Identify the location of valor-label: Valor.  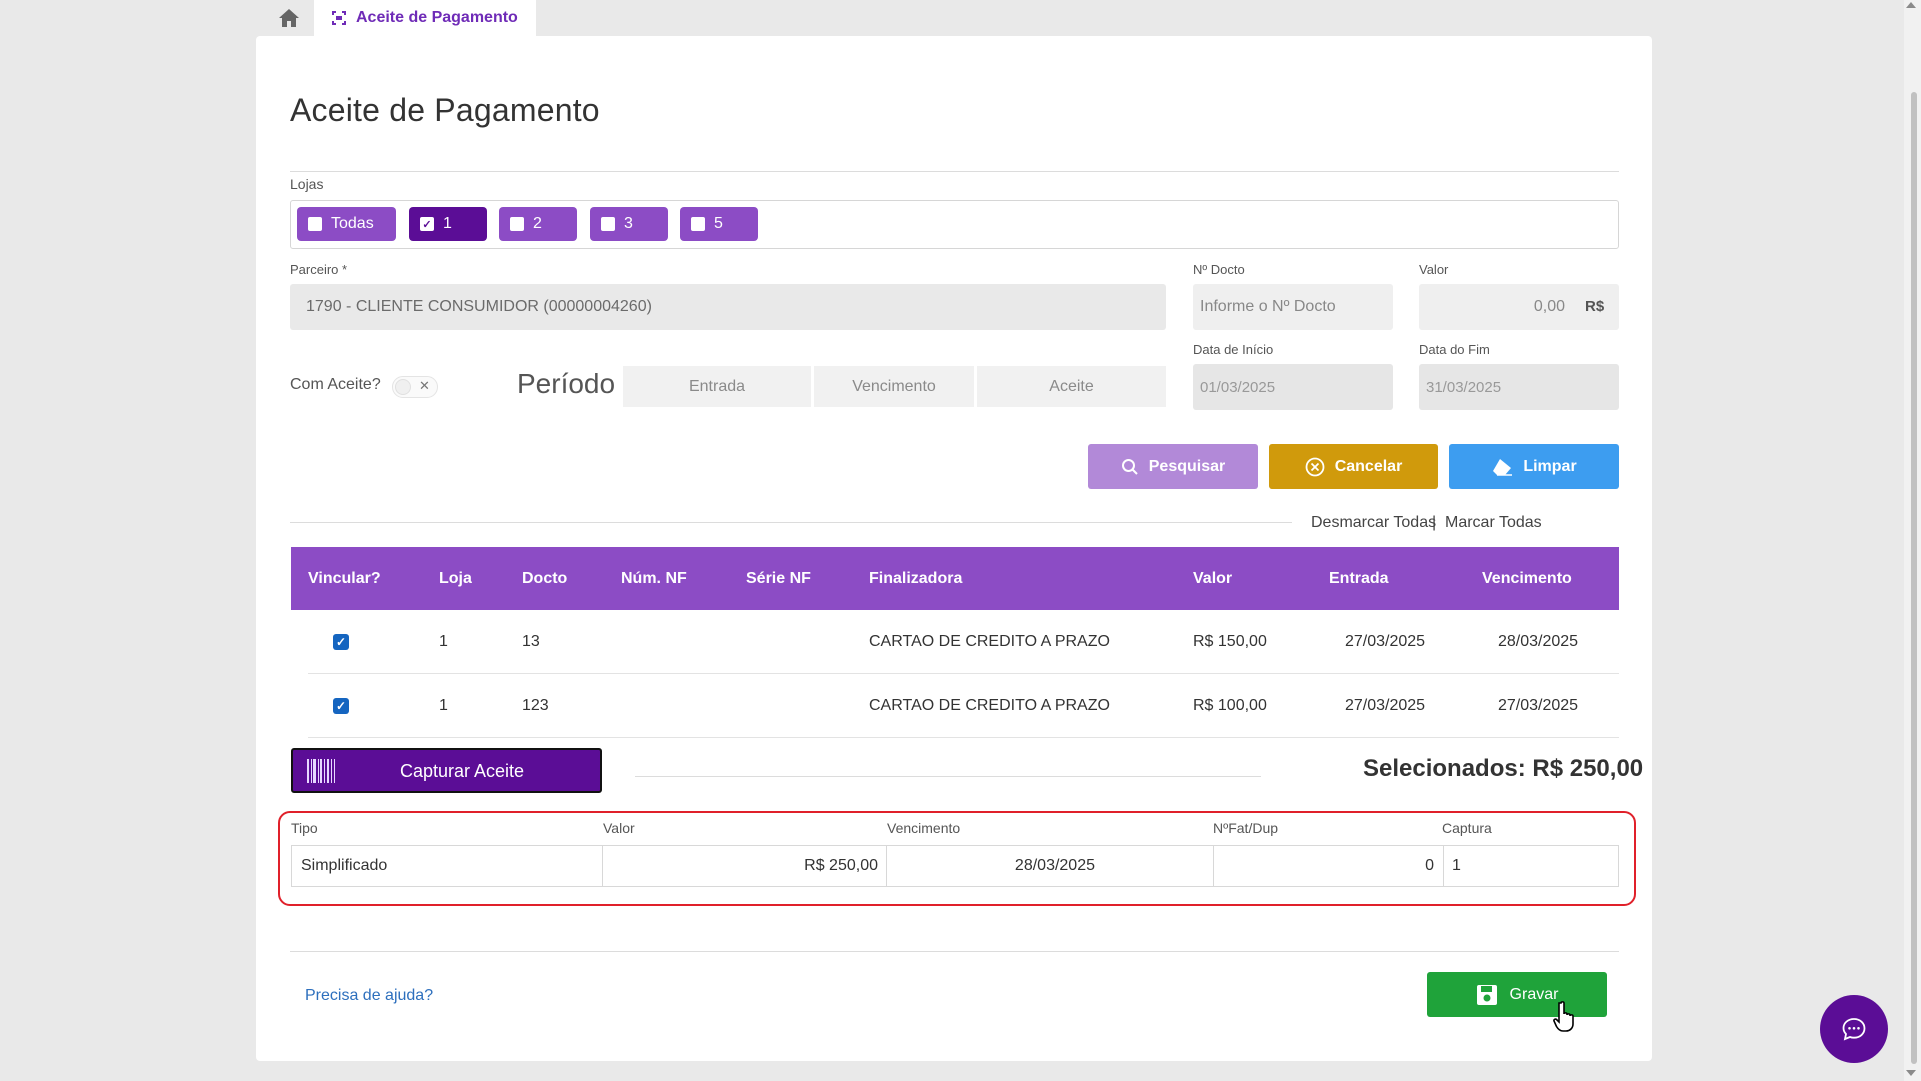
(1434, 269).